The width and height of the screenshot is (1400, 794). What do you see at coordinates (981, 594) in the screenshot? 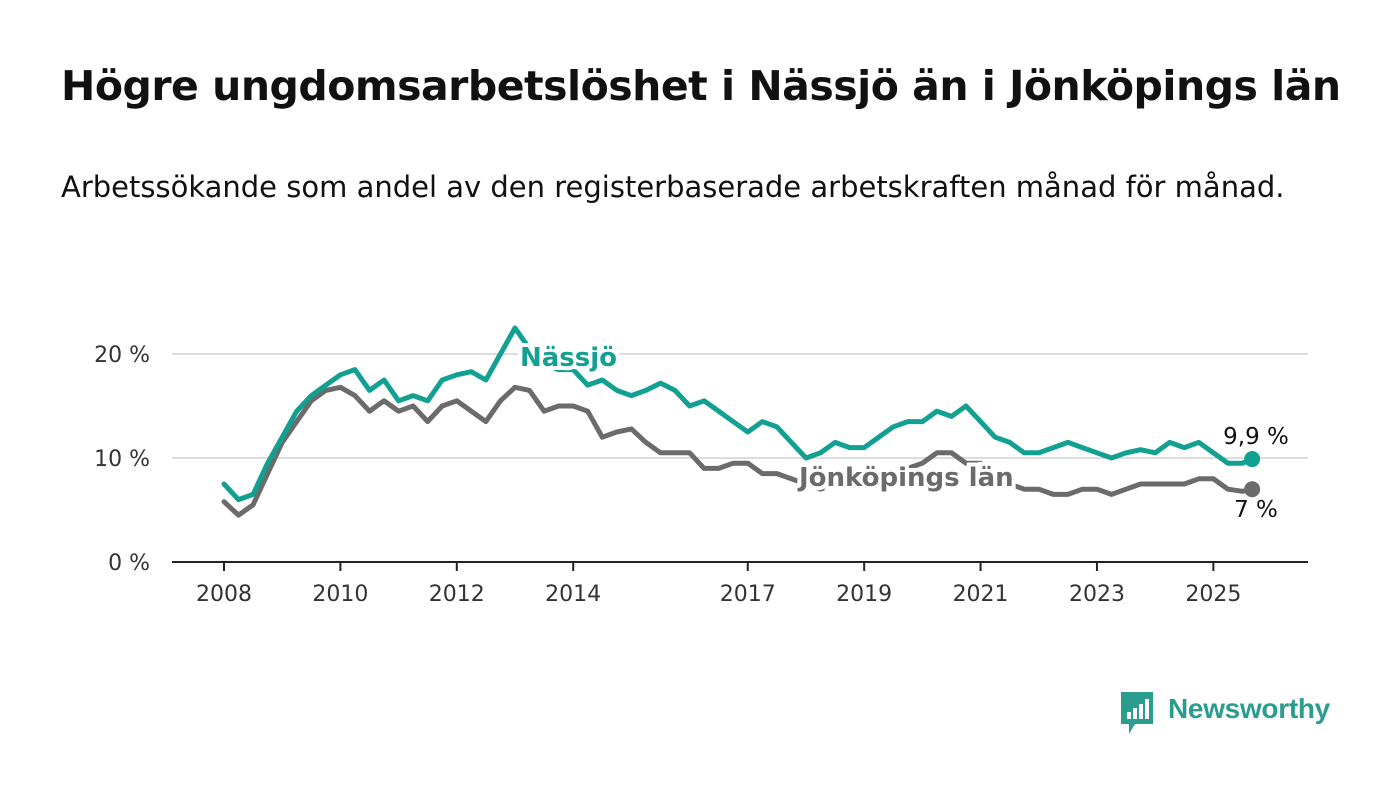
I see `x-tick-label: 2021` at bounding box center [981, 594].